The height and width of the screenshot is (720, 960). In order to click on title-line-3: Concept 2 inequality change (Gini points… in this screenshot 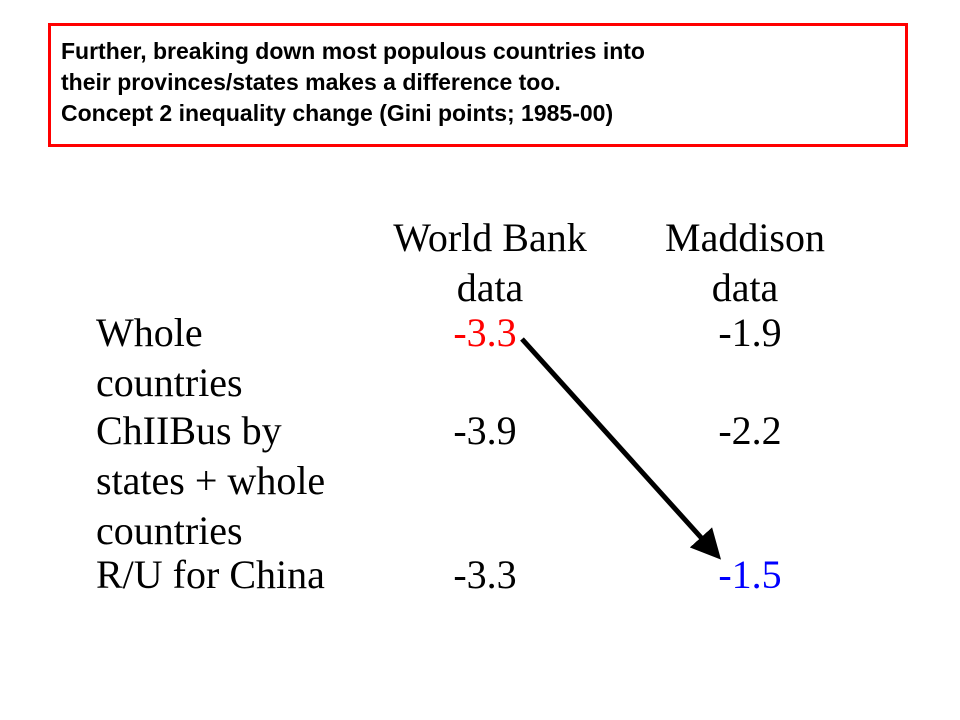, I will do `click(337, 113)`.